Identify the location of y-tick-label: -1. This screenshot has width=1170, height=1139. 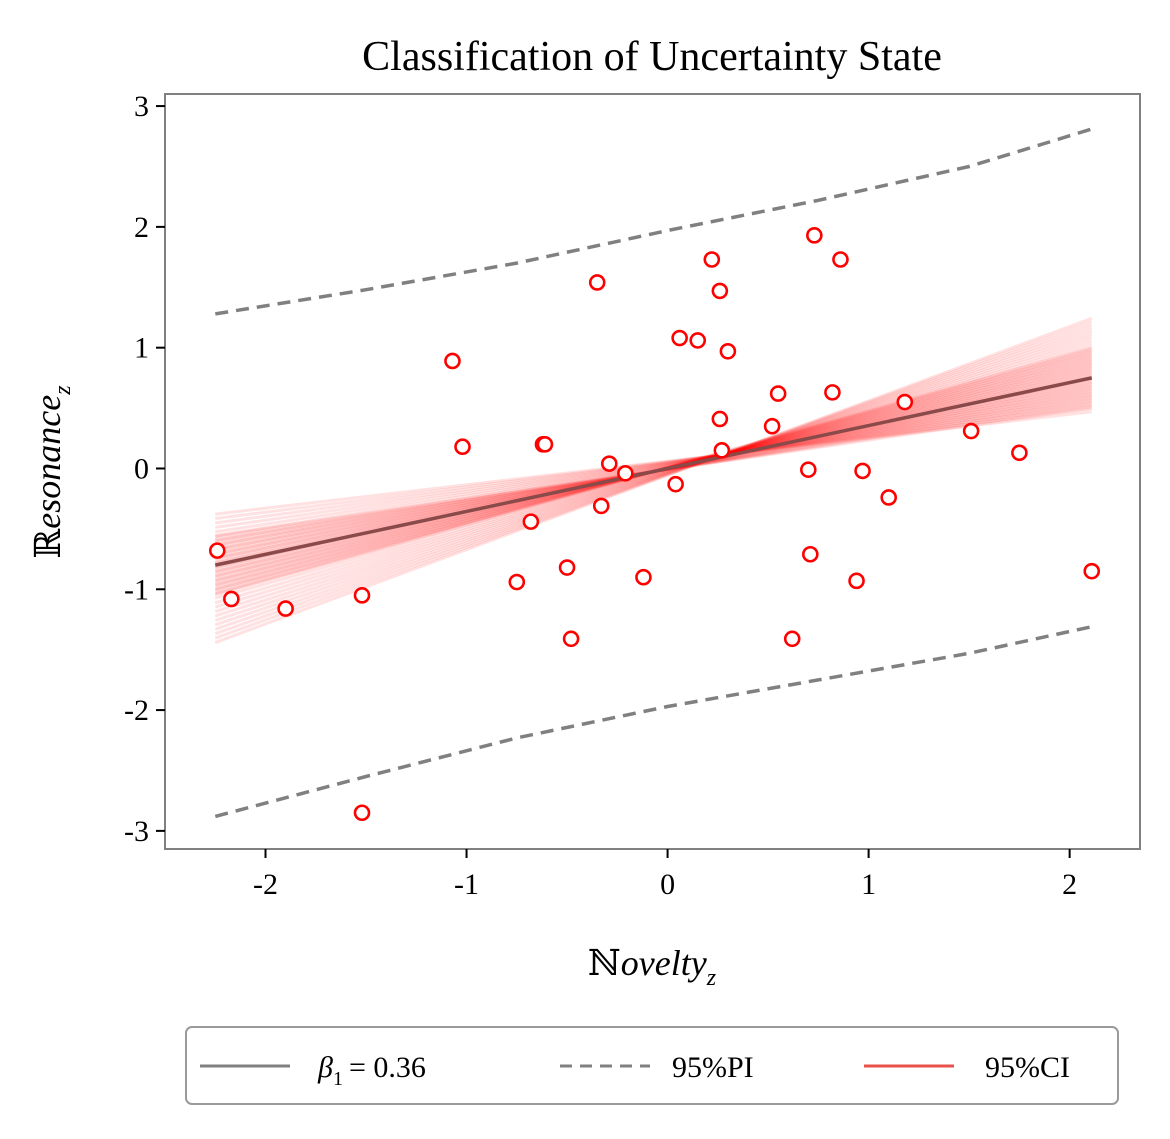
(136, 589).